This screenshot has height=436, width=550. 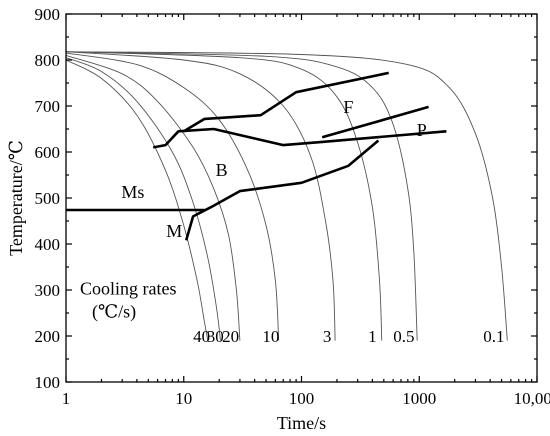 I want to click on x-tick-label: 1, so click(x=66, y=398).